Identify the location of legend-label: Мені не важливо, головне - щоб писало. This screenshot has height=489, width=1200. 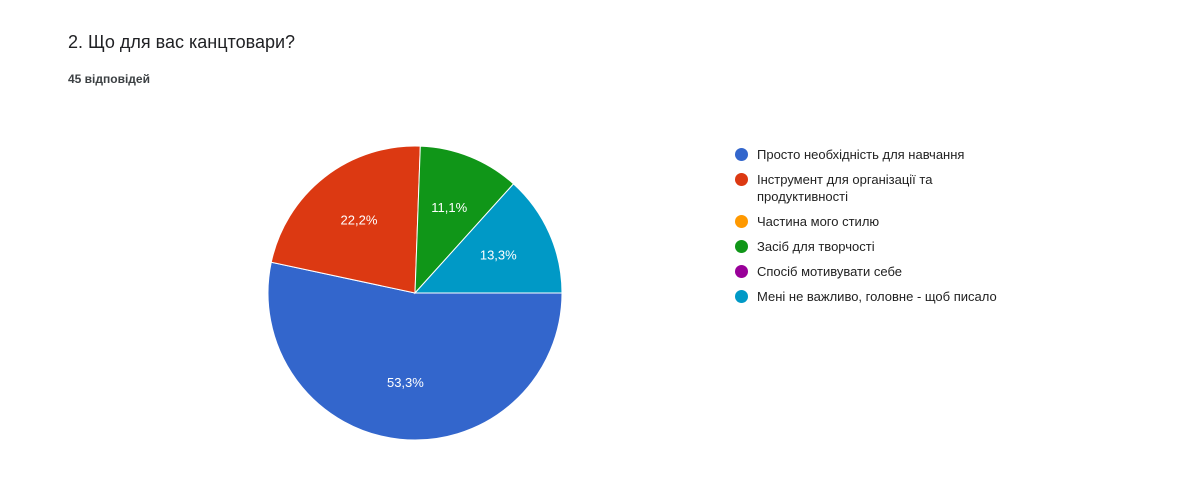
(877, 296).